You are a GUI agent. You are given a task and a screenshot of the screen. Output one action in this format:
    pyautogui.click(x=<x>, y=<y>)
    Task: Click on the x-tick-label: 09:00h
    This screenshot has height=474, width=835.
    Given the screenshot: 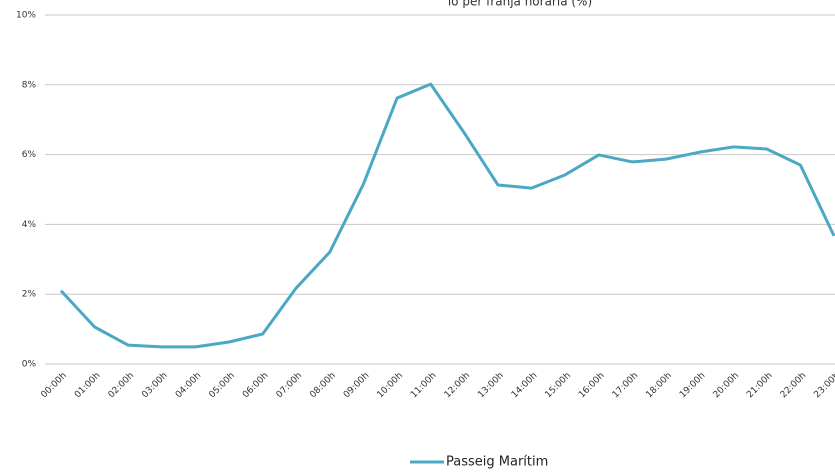 What is the action you would take?
    pyautogui.click(x=356, y=385)
    